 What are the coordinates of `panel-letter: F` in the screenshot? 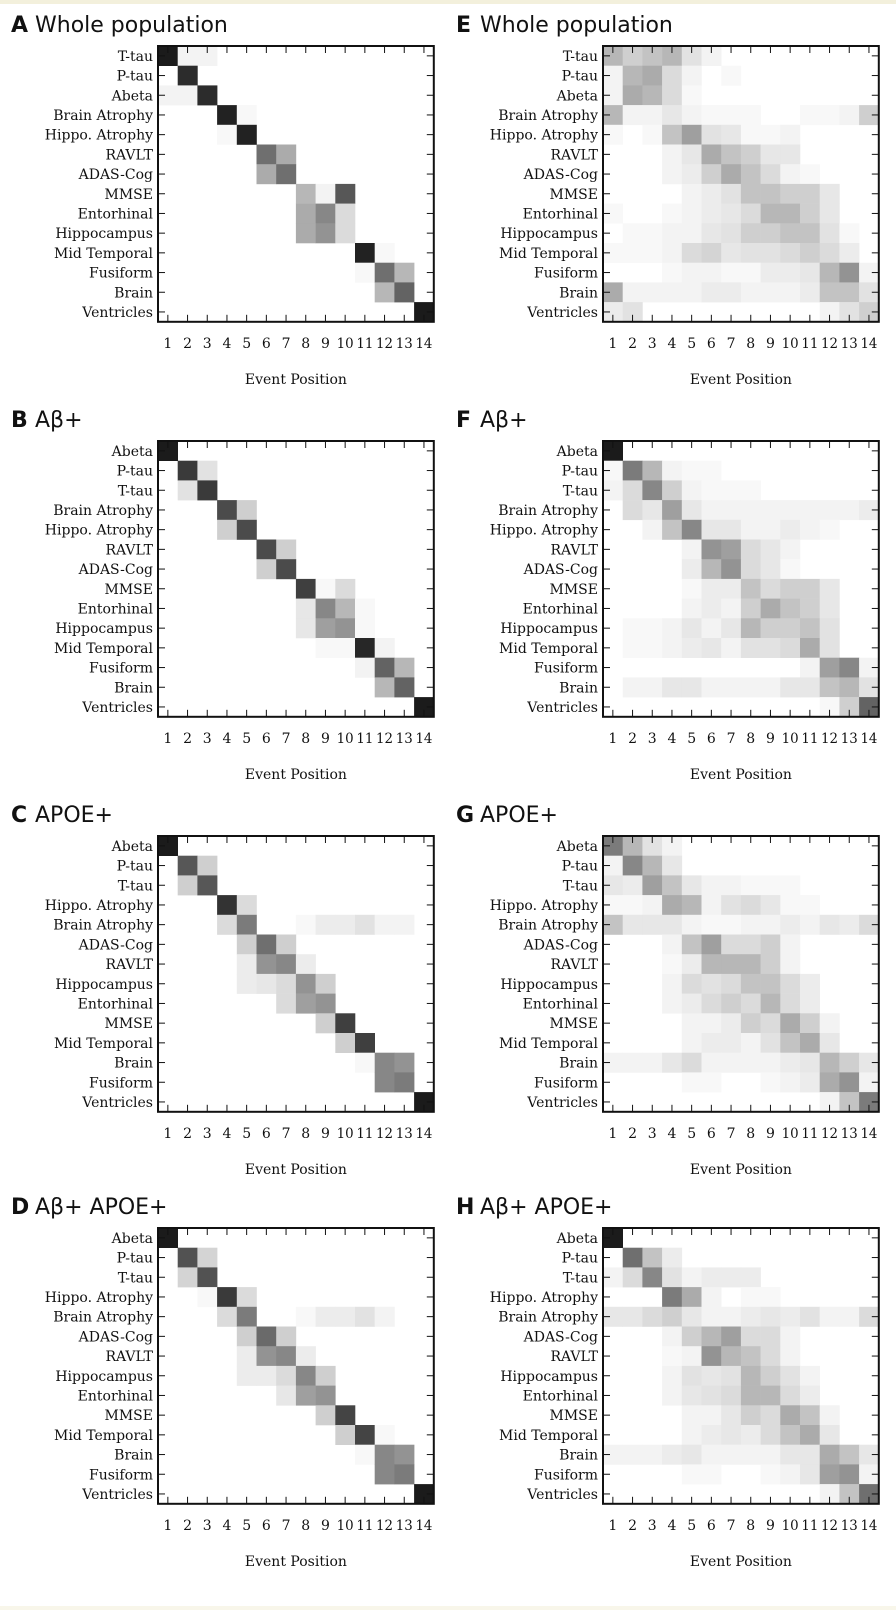 It's located at (463, 420).